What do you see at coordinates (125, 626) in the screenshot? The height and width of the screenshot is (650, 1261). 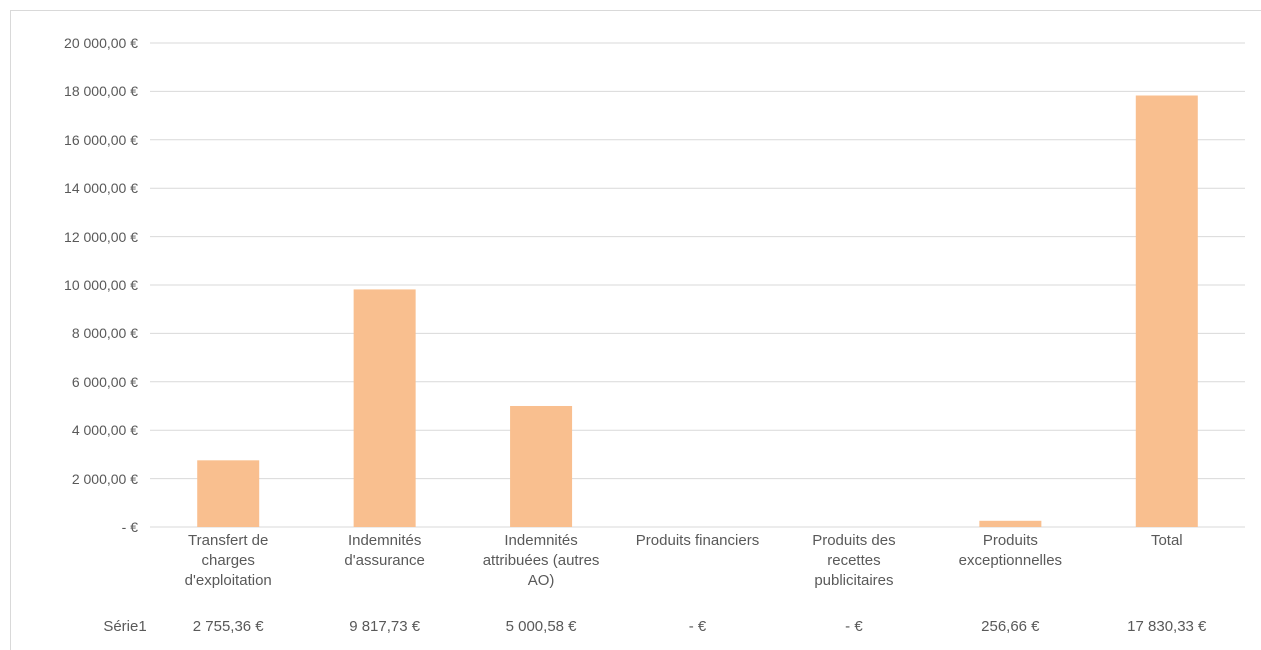 I see `series-name: Série1` at bounding box center [125, 626].